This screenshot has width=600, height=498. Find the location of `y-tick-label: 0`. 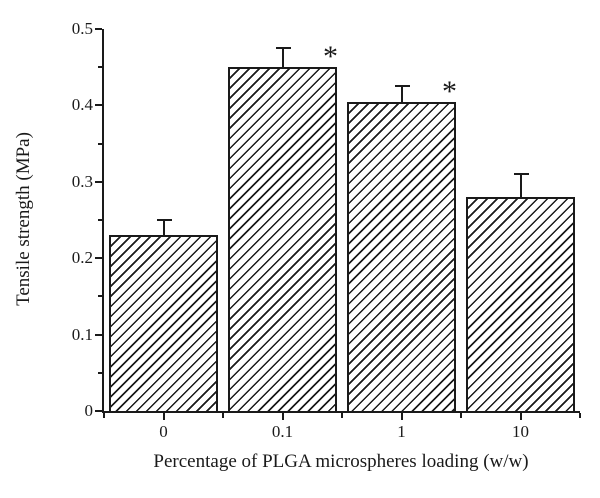

y-tick-label: 0 is located at coordinates (89, 410).